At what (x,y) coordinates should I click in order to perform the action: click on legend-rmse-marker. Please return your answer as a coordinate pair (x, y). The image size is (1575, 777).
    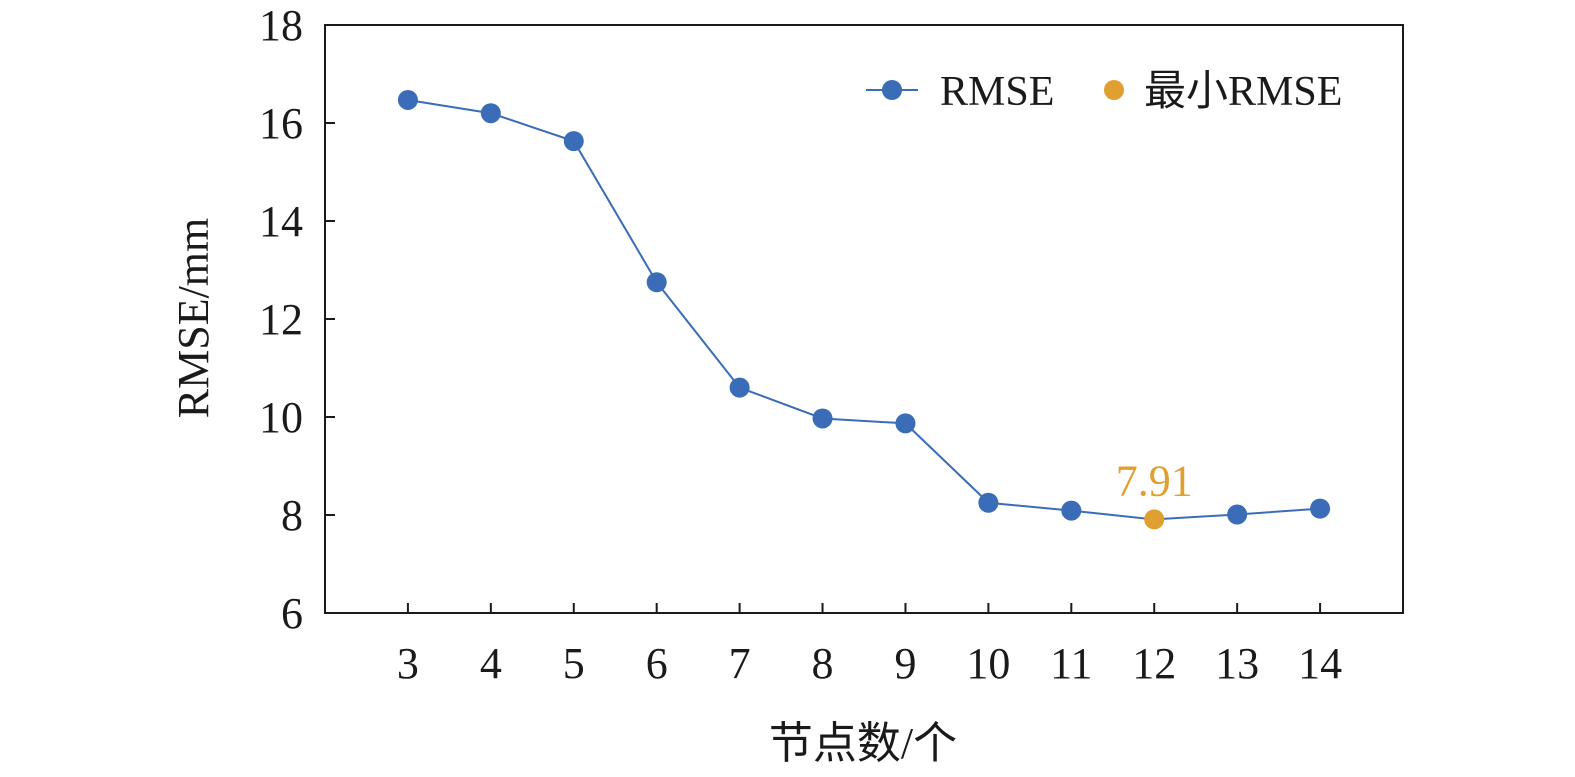
    Looking at the image, I should click on (892, 90).